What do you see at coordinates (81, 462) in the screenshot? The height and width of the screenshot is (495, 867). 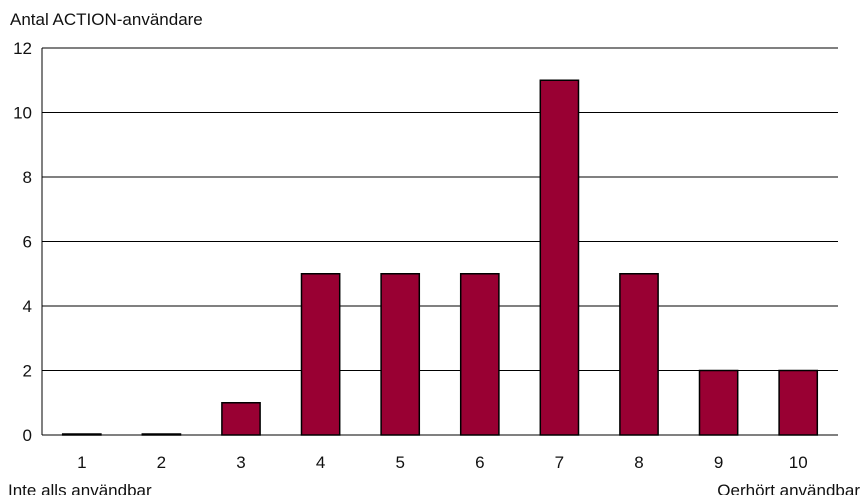 I see `x-tick-label: 1` at bounding box center [81, 462].